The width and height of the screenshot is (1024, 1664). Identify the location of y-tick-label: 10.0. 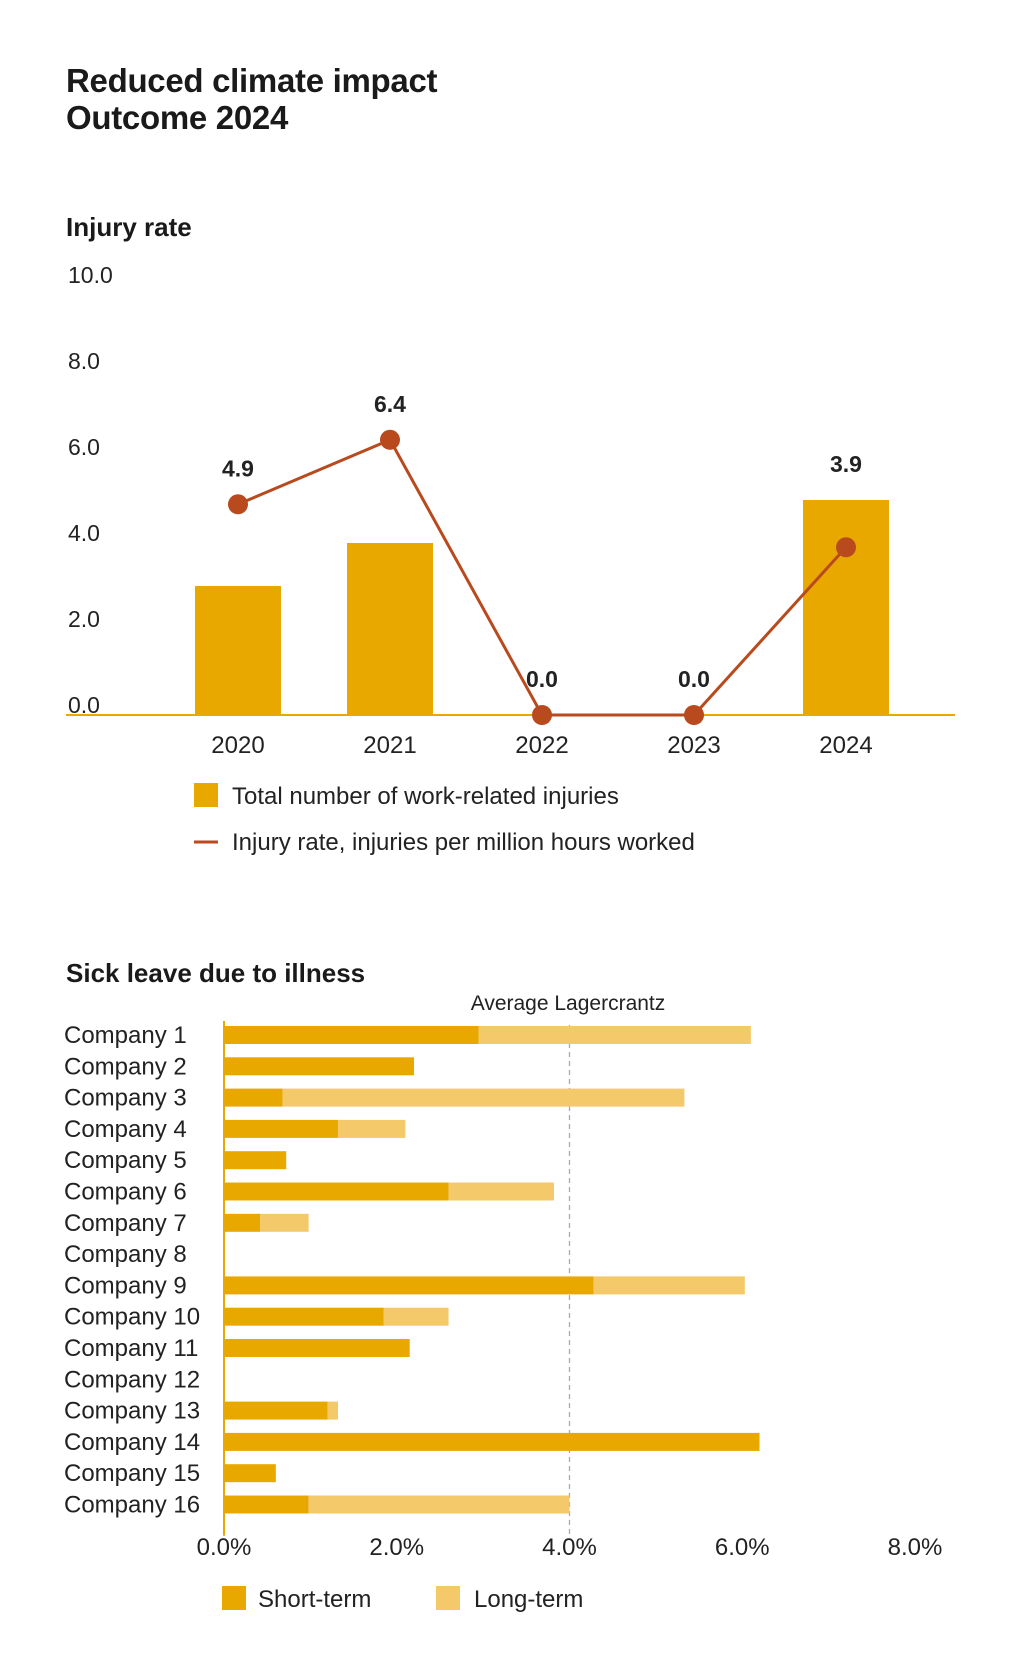
(90, 275).